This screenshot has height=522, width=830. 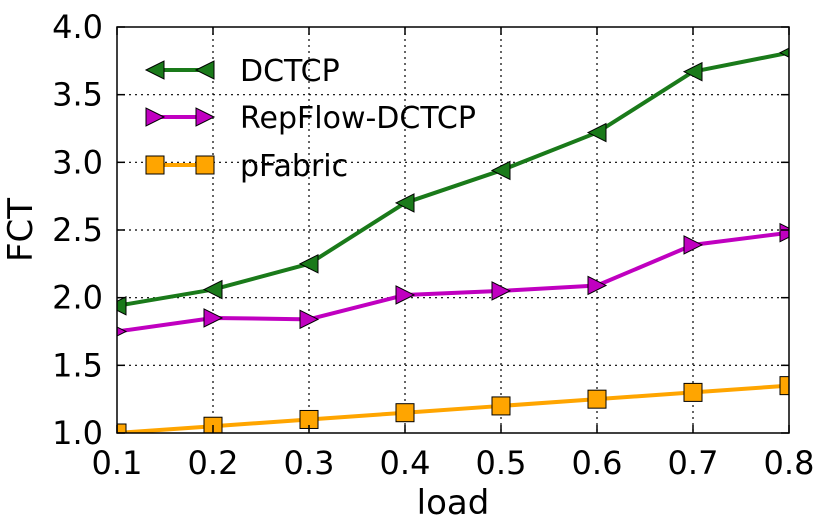 I want to click on x-tick-label: 0.4, so click(x=405, y=463).